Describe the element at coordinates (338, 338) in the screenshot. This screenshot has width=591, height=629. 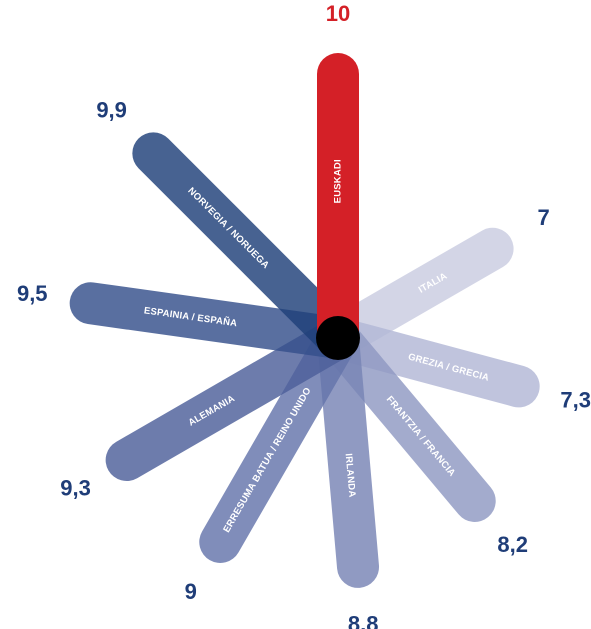
I see `center-hub` at that location.